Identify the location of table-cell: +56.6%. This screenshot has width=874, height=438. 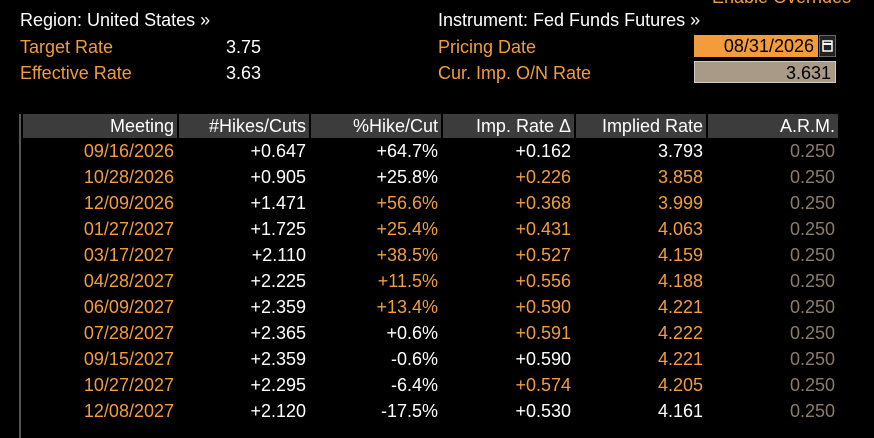
(407, 203).